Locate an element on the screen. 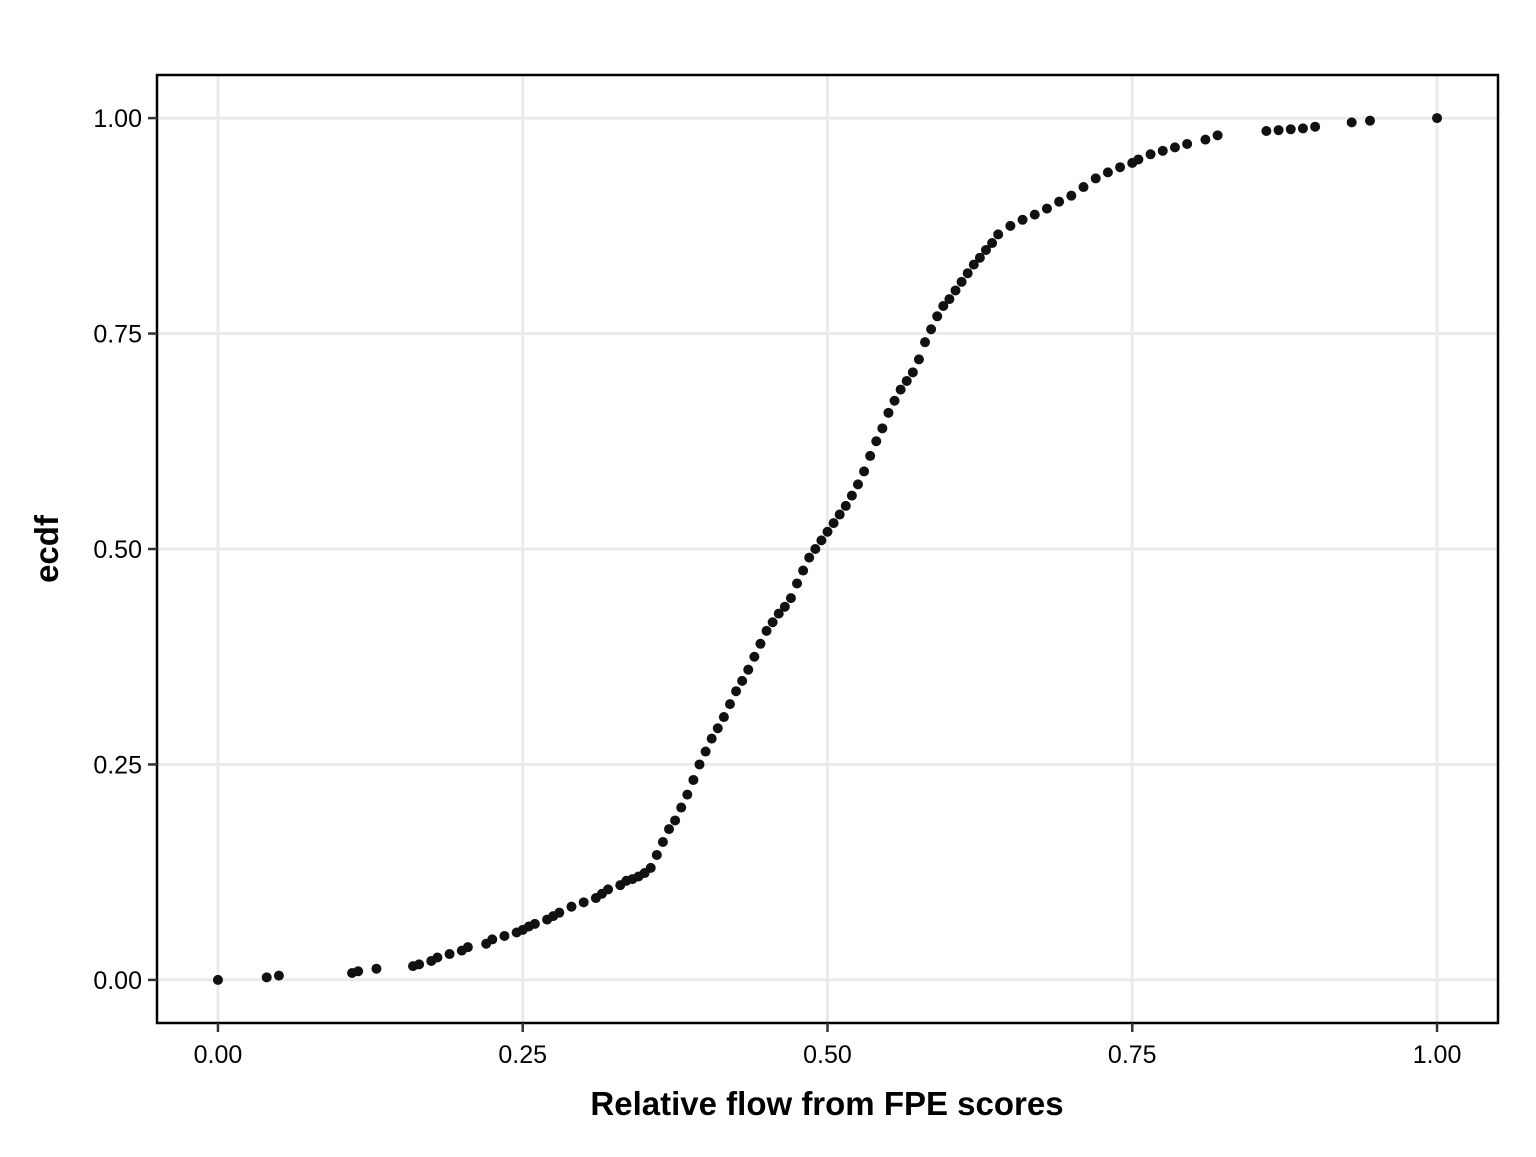  x-tick-label: 0.50 is located at coordinates (827, 1055).